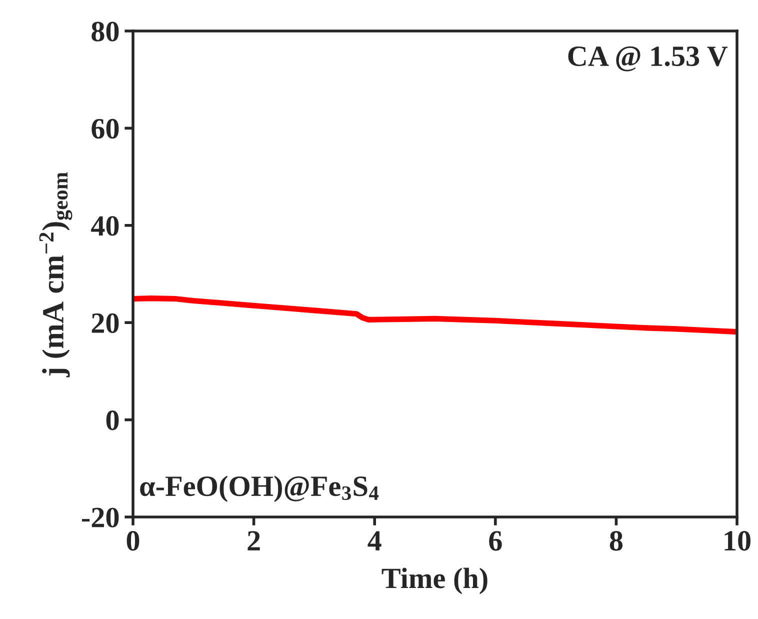  What do you see at coordinates (737, 541) in the screenshot?
I see `x-tick-label: 10` at bounding box center [737, 541].